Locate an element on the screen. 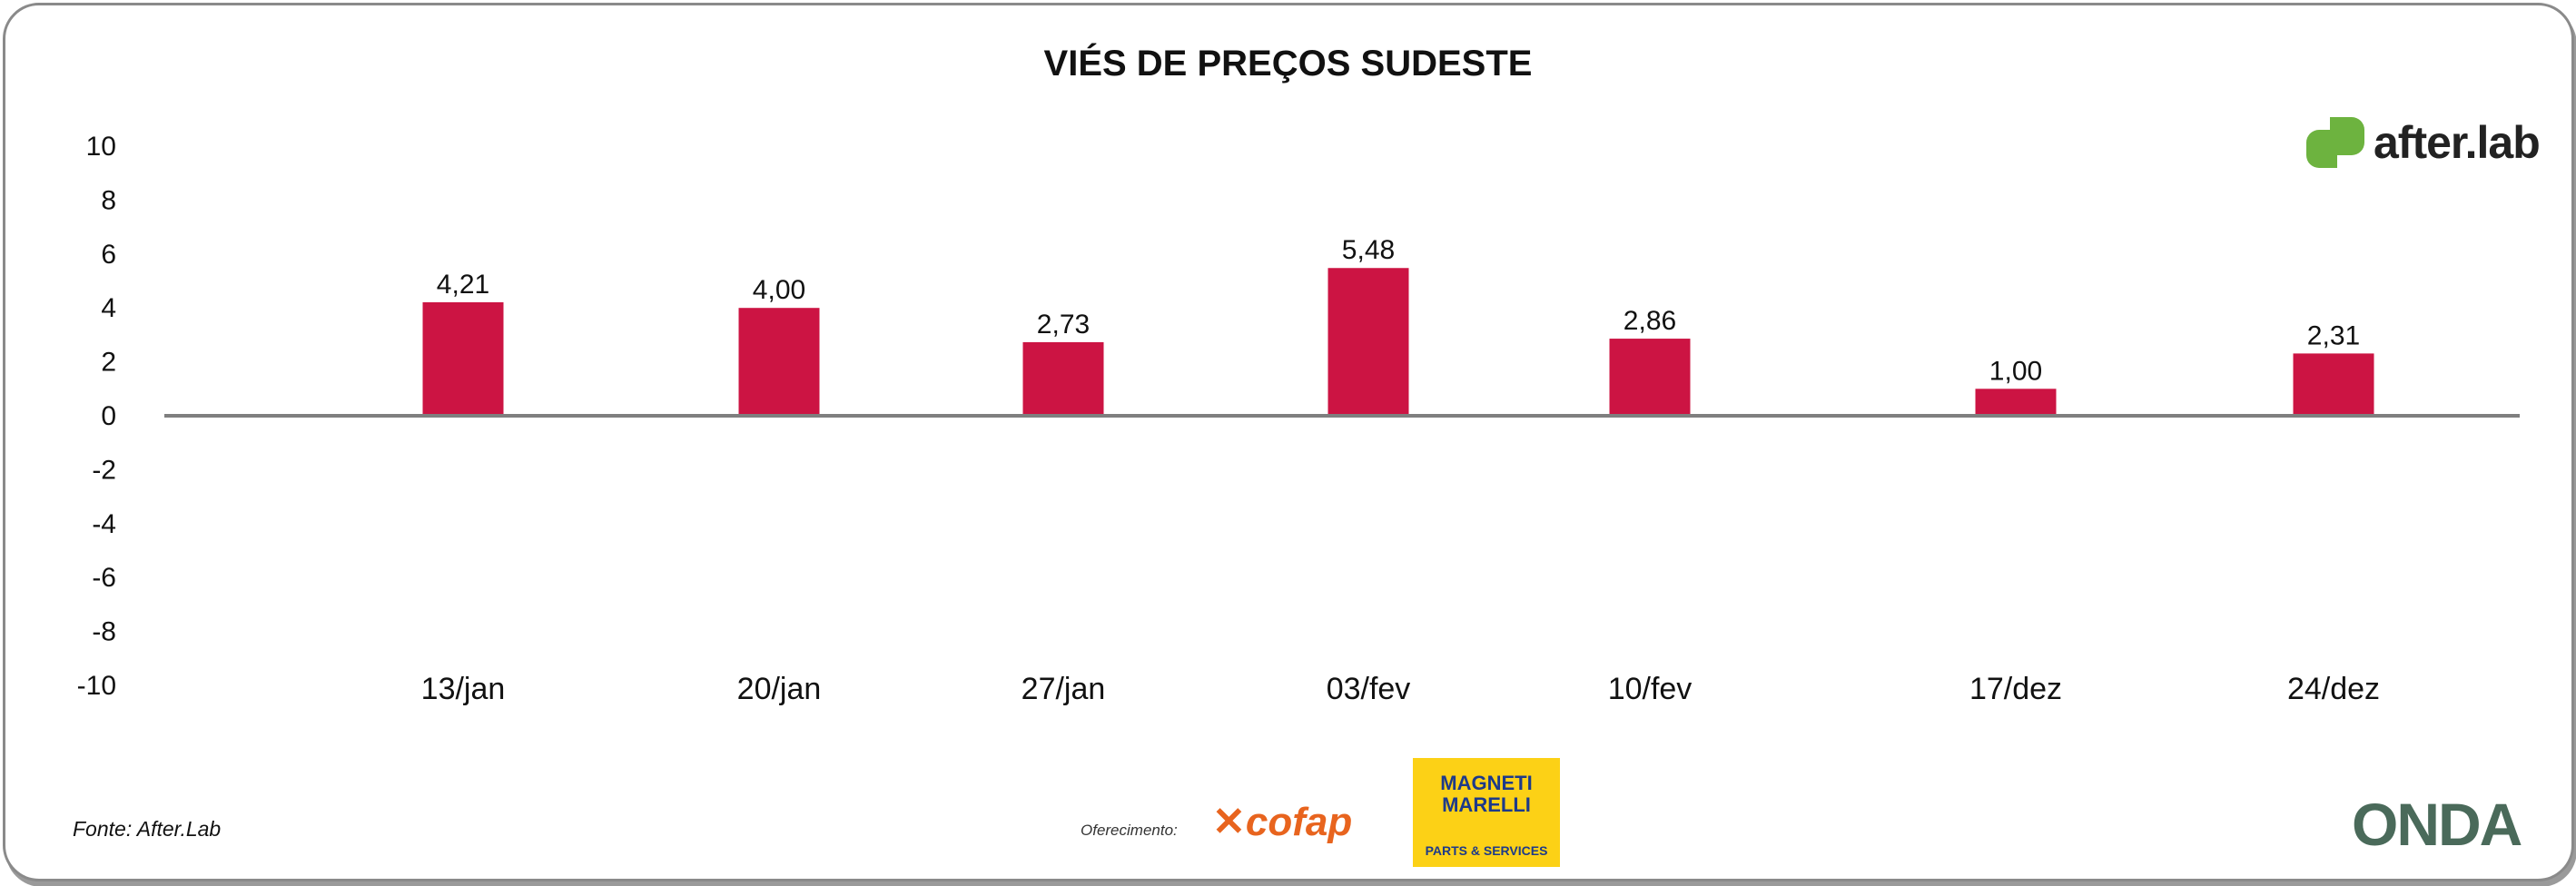  magneti-marelli-text: MAGNETI MARELLI is located at coordinates (1486, 794).